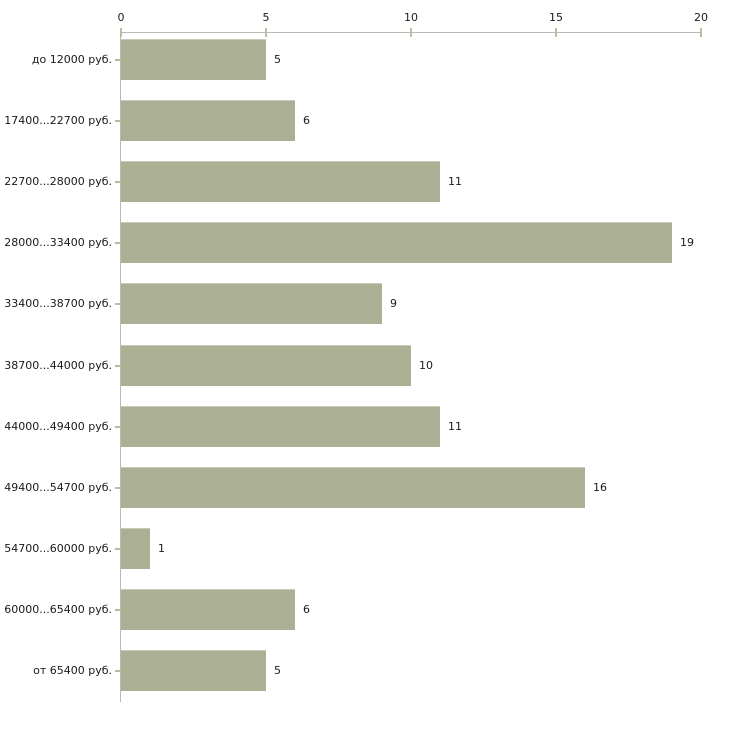 This screenshot has width=730, height=730. Describe the element at coordinates (266, 17) in the screenshot. I see `x-axis-tick-label: 5` at that location.